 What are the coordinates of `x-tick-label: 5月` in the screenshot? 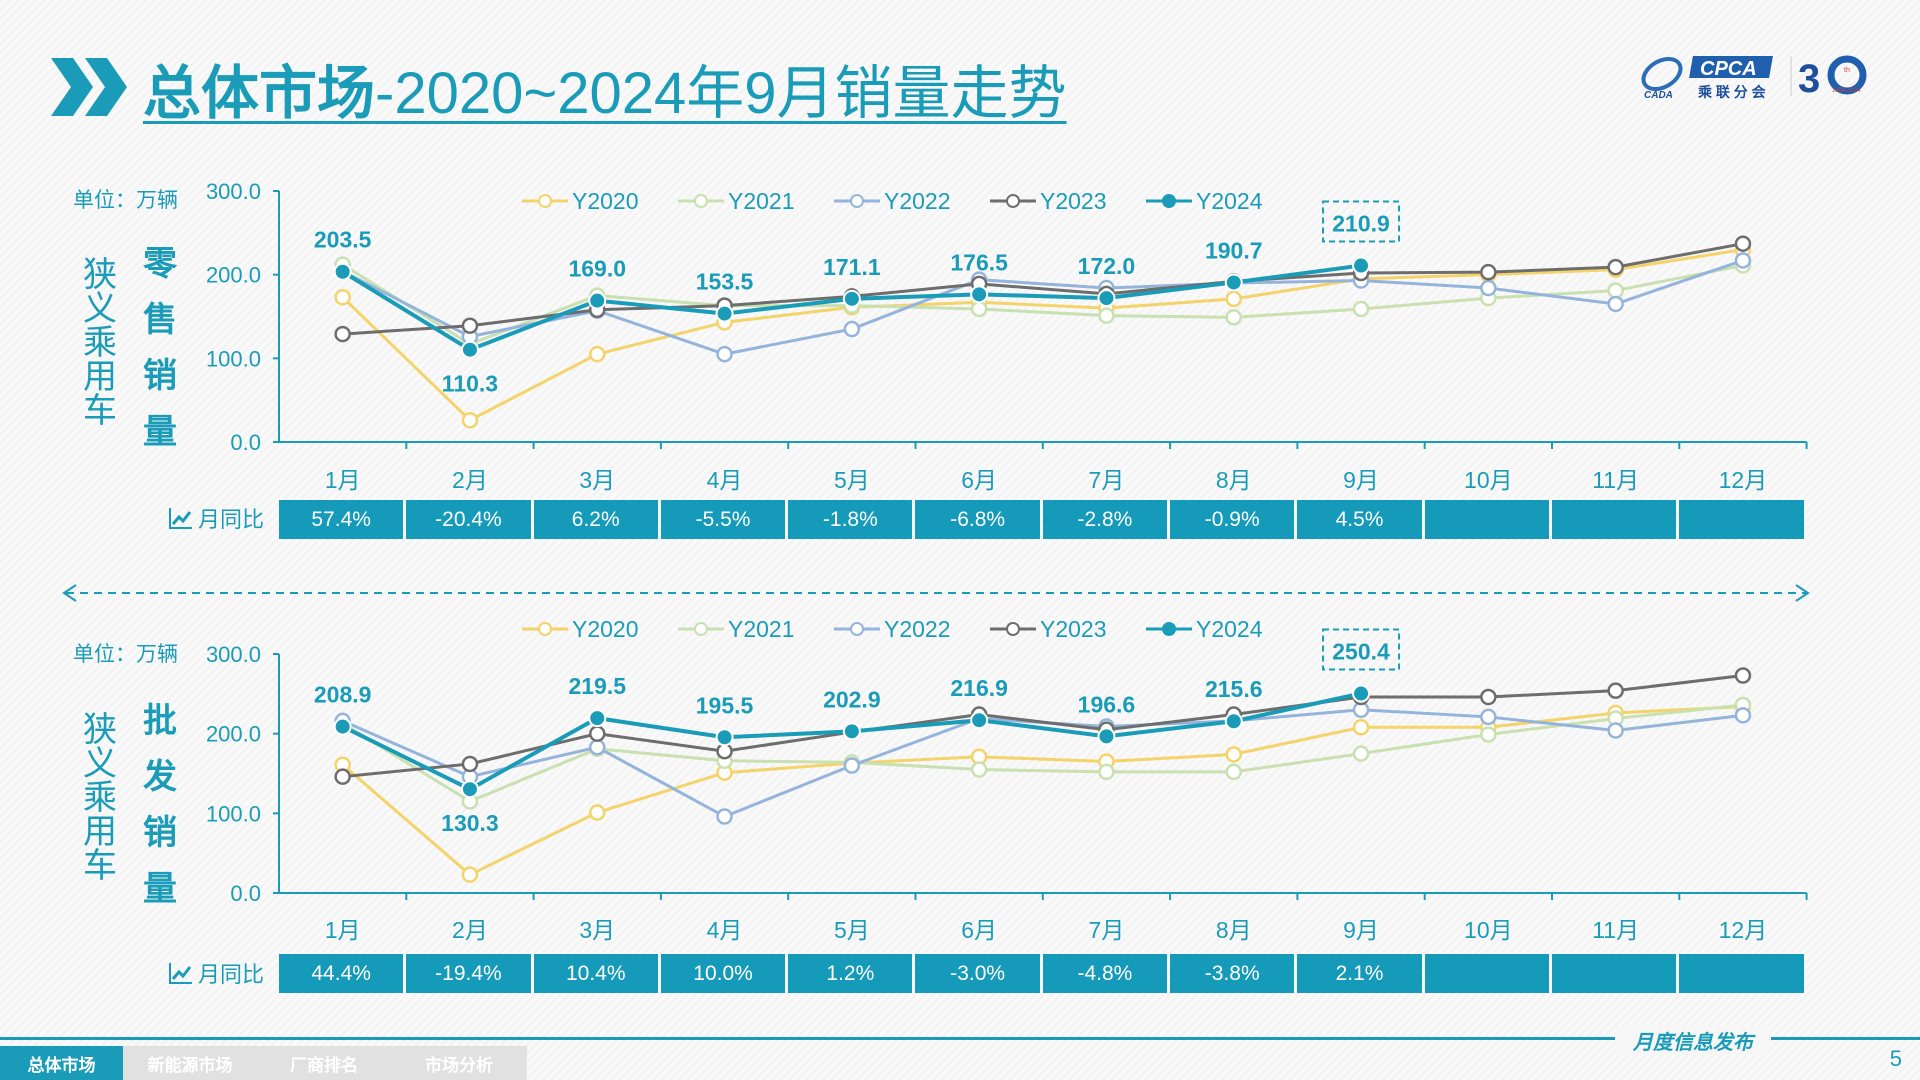 It's located at (852, 480).